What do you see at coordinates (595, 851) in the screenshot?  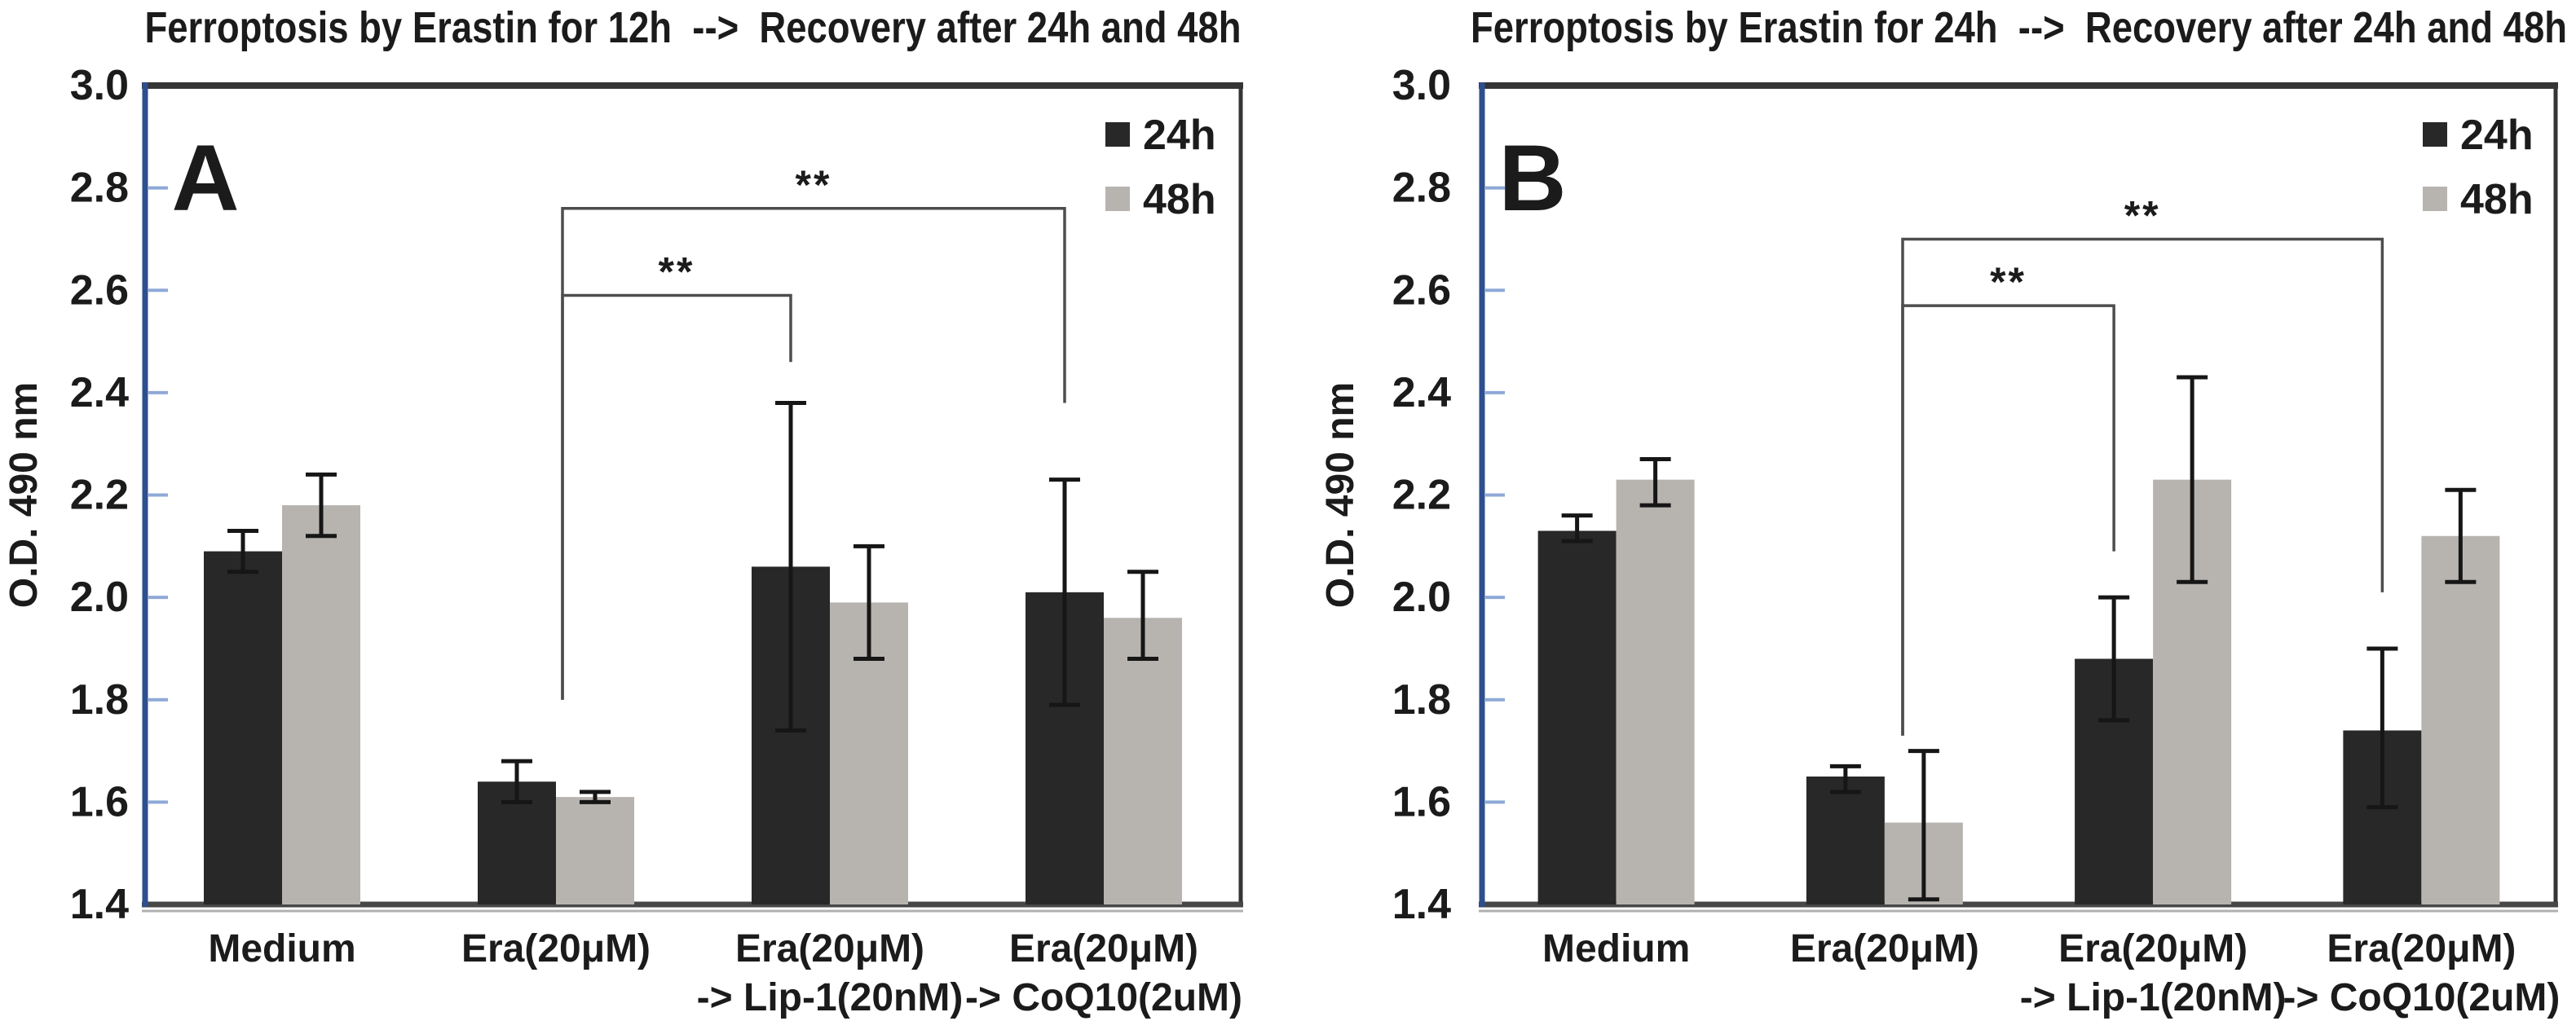 I see `bar-48h-cat1` at bounding box center [595, 851].